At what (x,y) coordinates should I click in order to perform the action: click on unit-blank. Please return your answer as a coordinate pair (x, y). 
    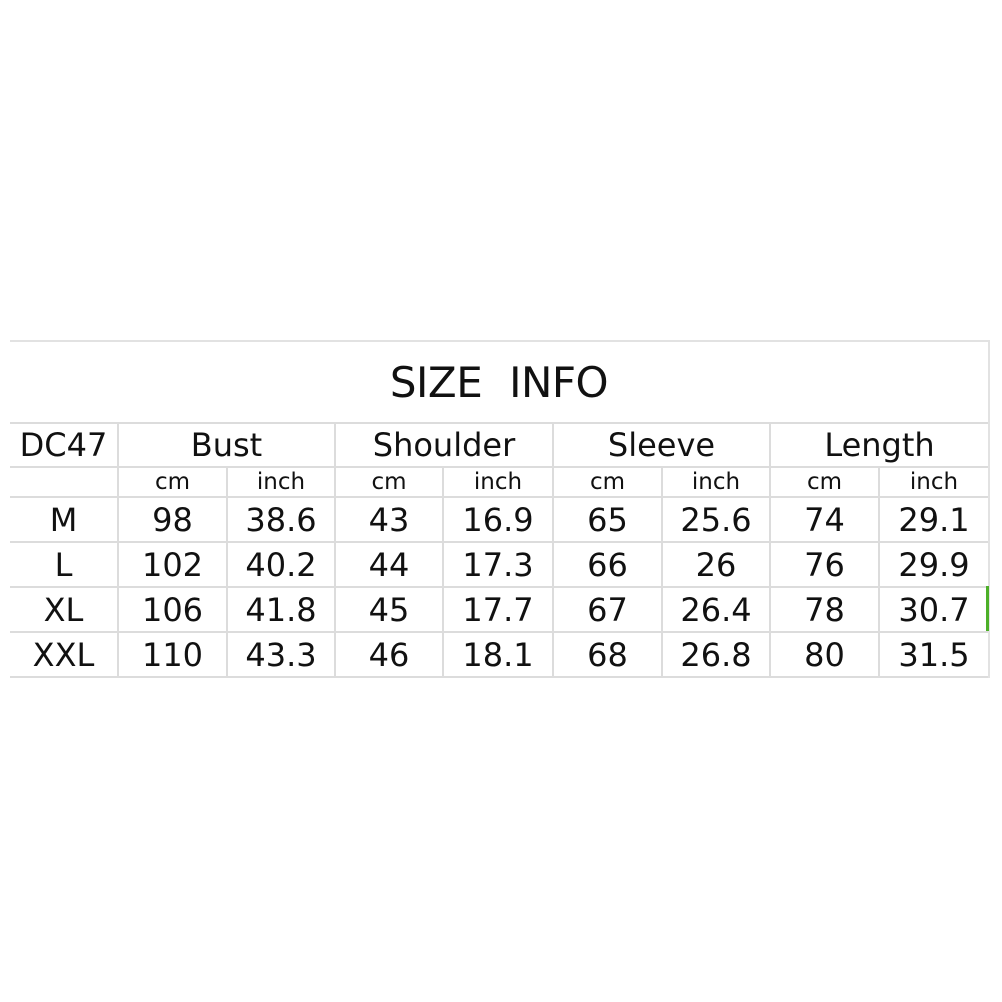
    Looking at the image, I should click on (63, 482).